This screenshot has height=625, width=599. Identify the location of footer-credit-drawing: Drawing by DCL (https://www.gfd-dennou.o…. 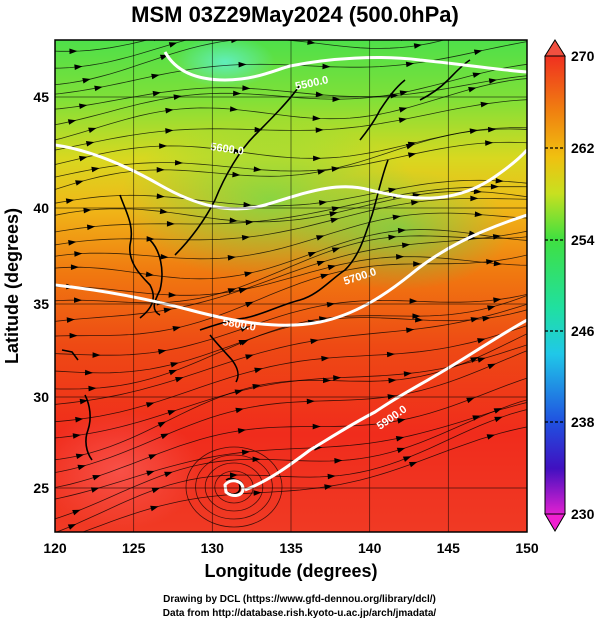
(299, 599).